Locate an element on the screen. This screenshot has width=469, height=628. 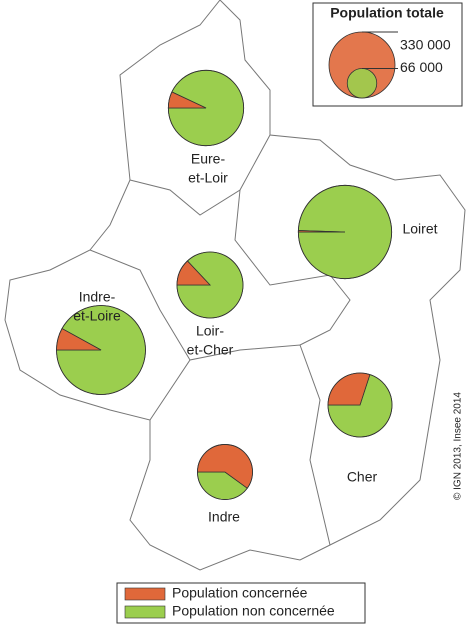
size-legend-circle is located at coordinates (362, 83).